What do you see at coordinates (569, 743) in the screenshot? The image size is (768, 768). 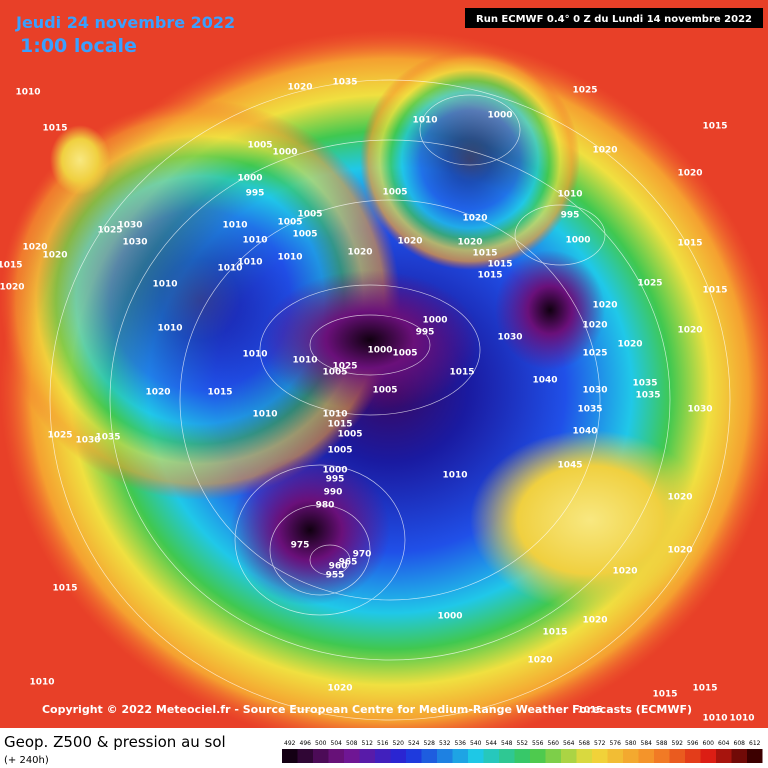 I see `scale-label: 564` at bounding box center [569, 743].